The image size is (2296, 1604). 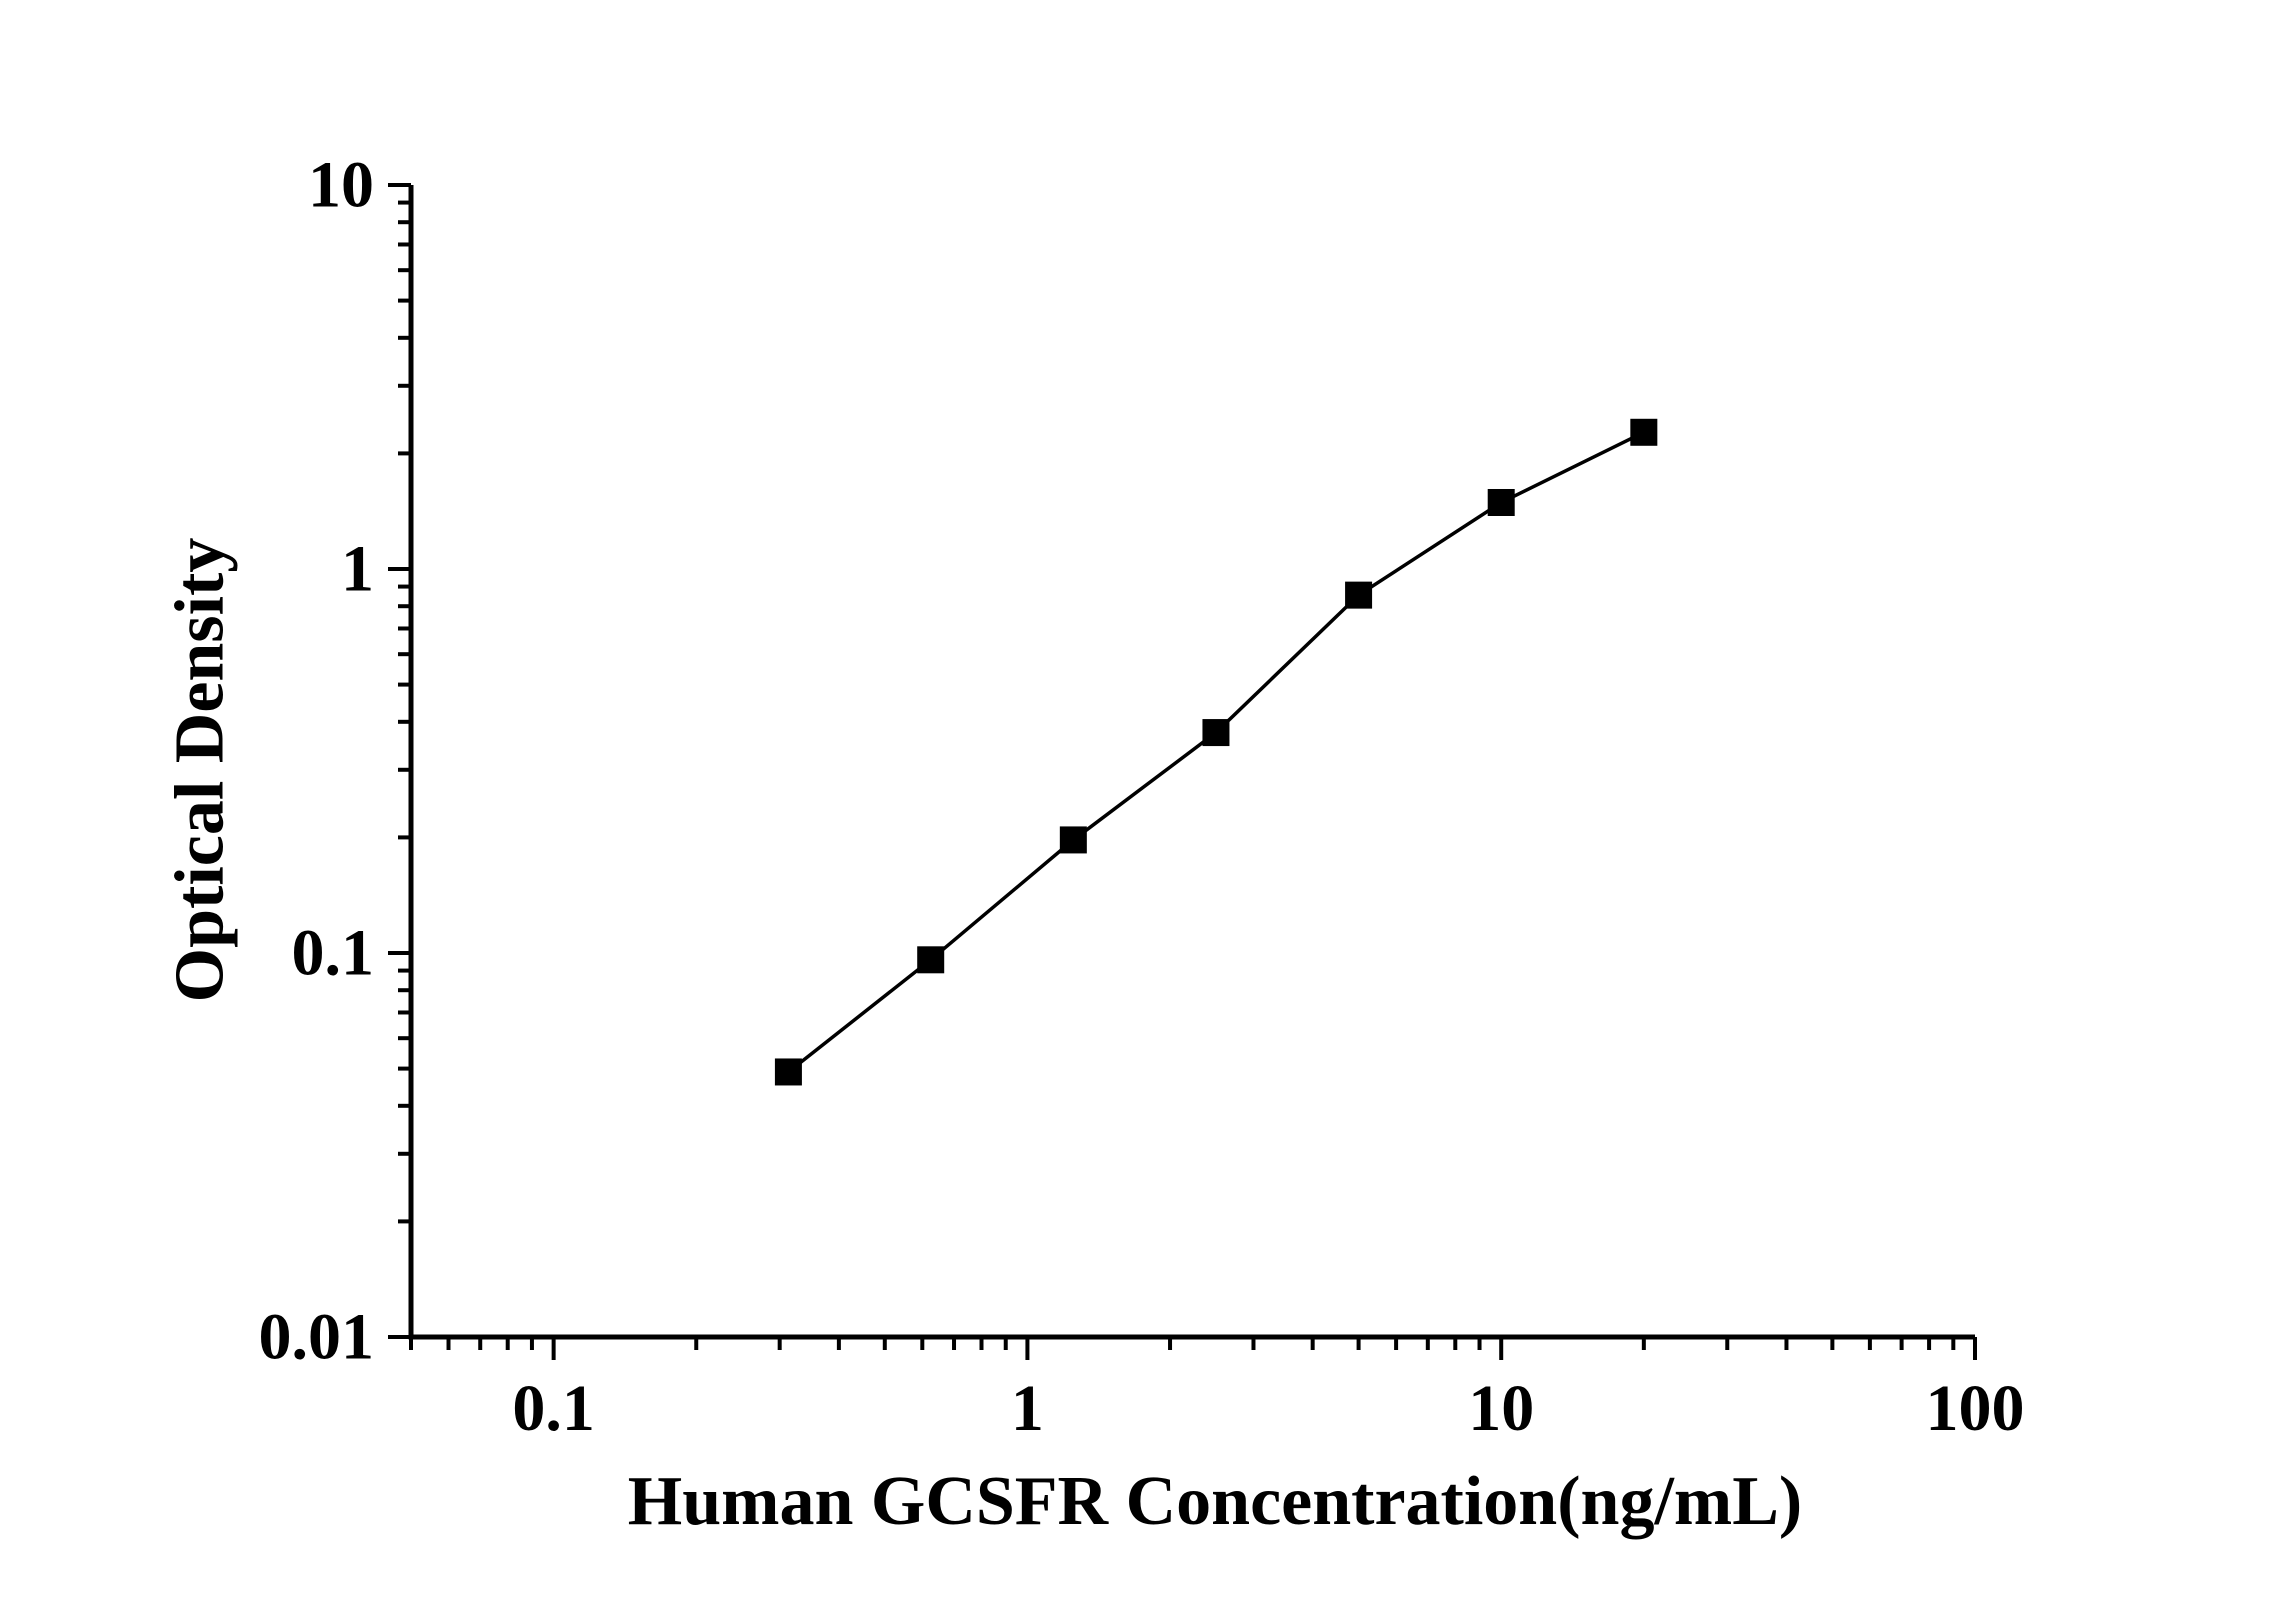 What do you see at coordinates (1215, 1501) in the screenshot?
I see `x-axis-title: Human GCSFR Concentration(ng/mL)` at bounding box center [1215, 1501].